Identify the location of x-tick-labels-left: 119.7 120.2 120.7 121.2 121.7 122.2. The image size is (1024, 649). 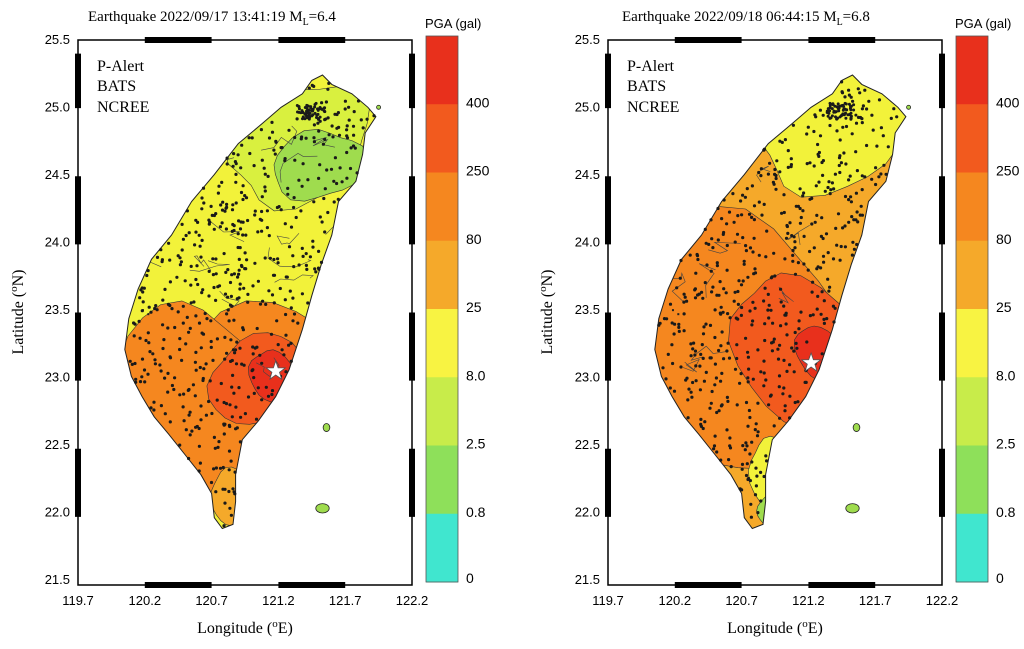
(245, 600).